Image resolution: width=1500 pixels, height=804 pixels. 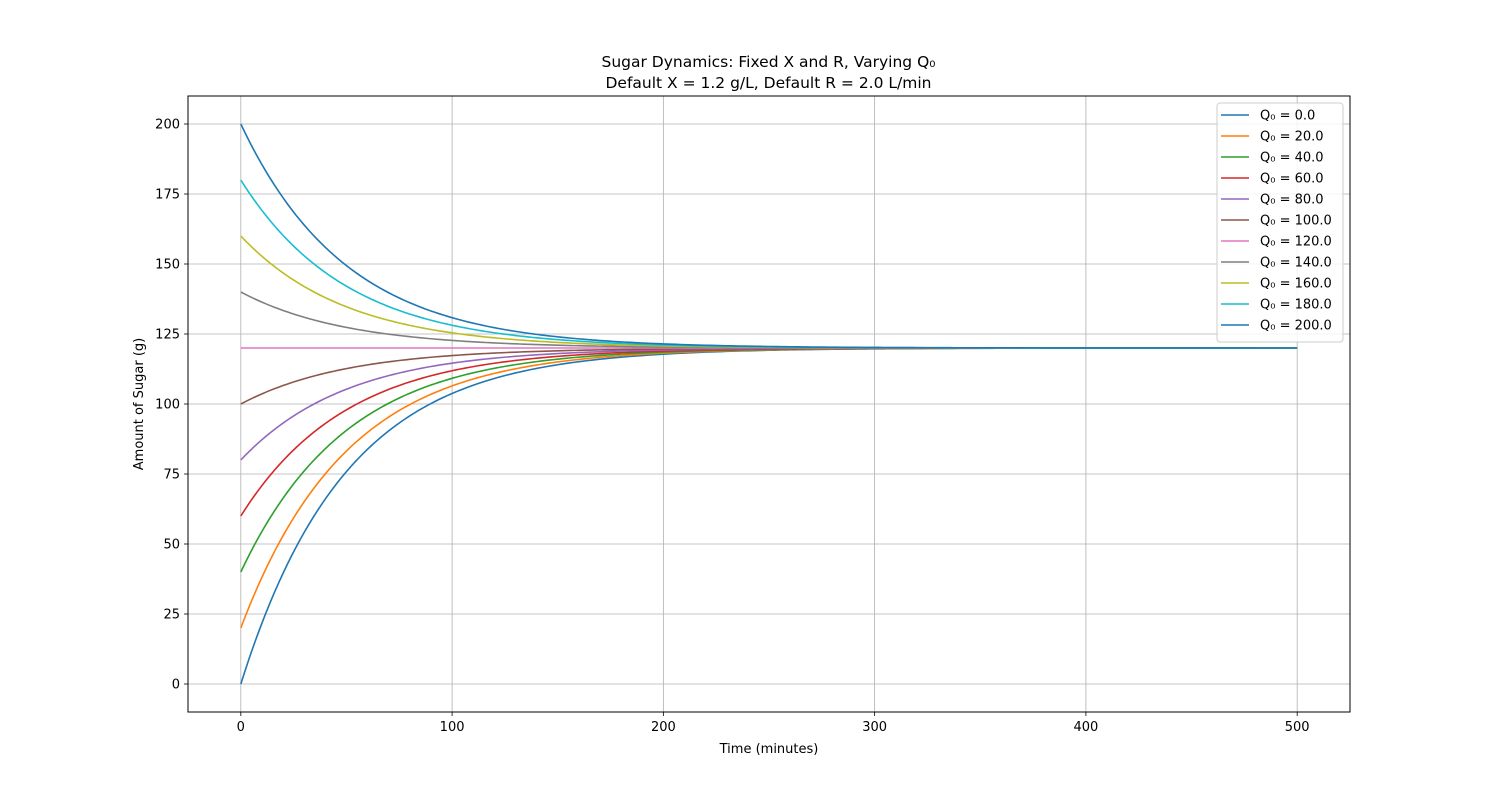 What do you see at coordinates (171, 615) in the screenshot?
I see `y-tick-label: 25` at bounding box center [171, 615].